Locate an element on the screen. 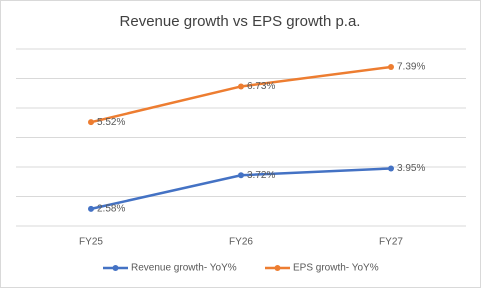  data-label: 3.72% is located at coordinates (261, 175).